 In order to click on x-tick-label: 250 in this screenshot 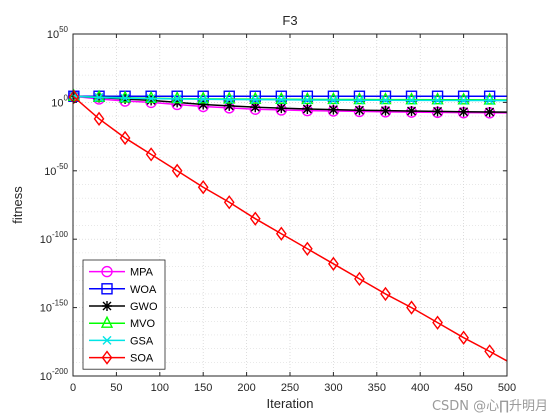, I will do `click(290, 388)`.